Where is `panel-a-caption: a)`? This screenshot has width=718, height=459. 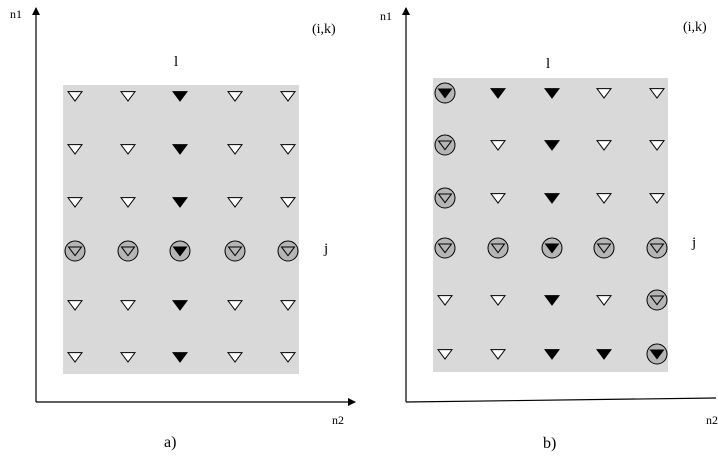
panel-a-caption: a) is located at coordinates (170, 442).